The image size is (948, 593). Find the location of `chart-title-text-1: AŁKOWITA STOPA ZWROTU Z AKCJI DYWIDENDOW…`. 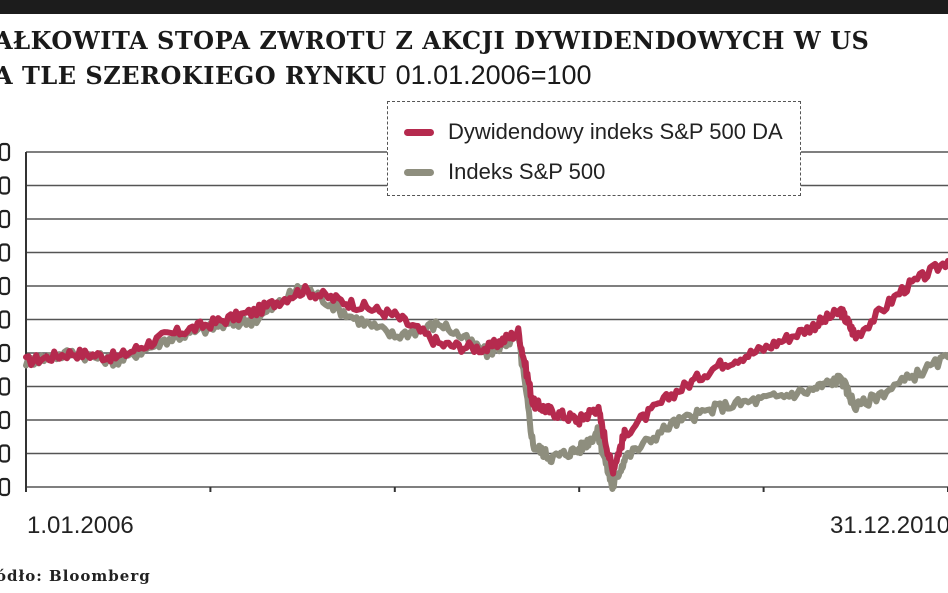

chart-title-text-1: AŁKOWITA STOPA ZWROTU Z AKCJI DYWIDENDOW… is located at coordinates (435, 40).